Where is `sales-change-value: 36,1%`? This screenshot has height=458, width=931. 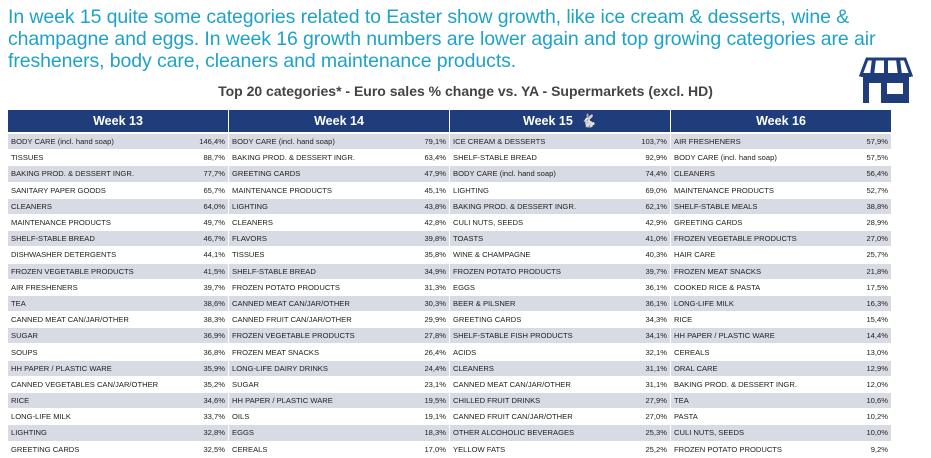 sales-change-value: 36,1% is located at coordinates (656, 287).